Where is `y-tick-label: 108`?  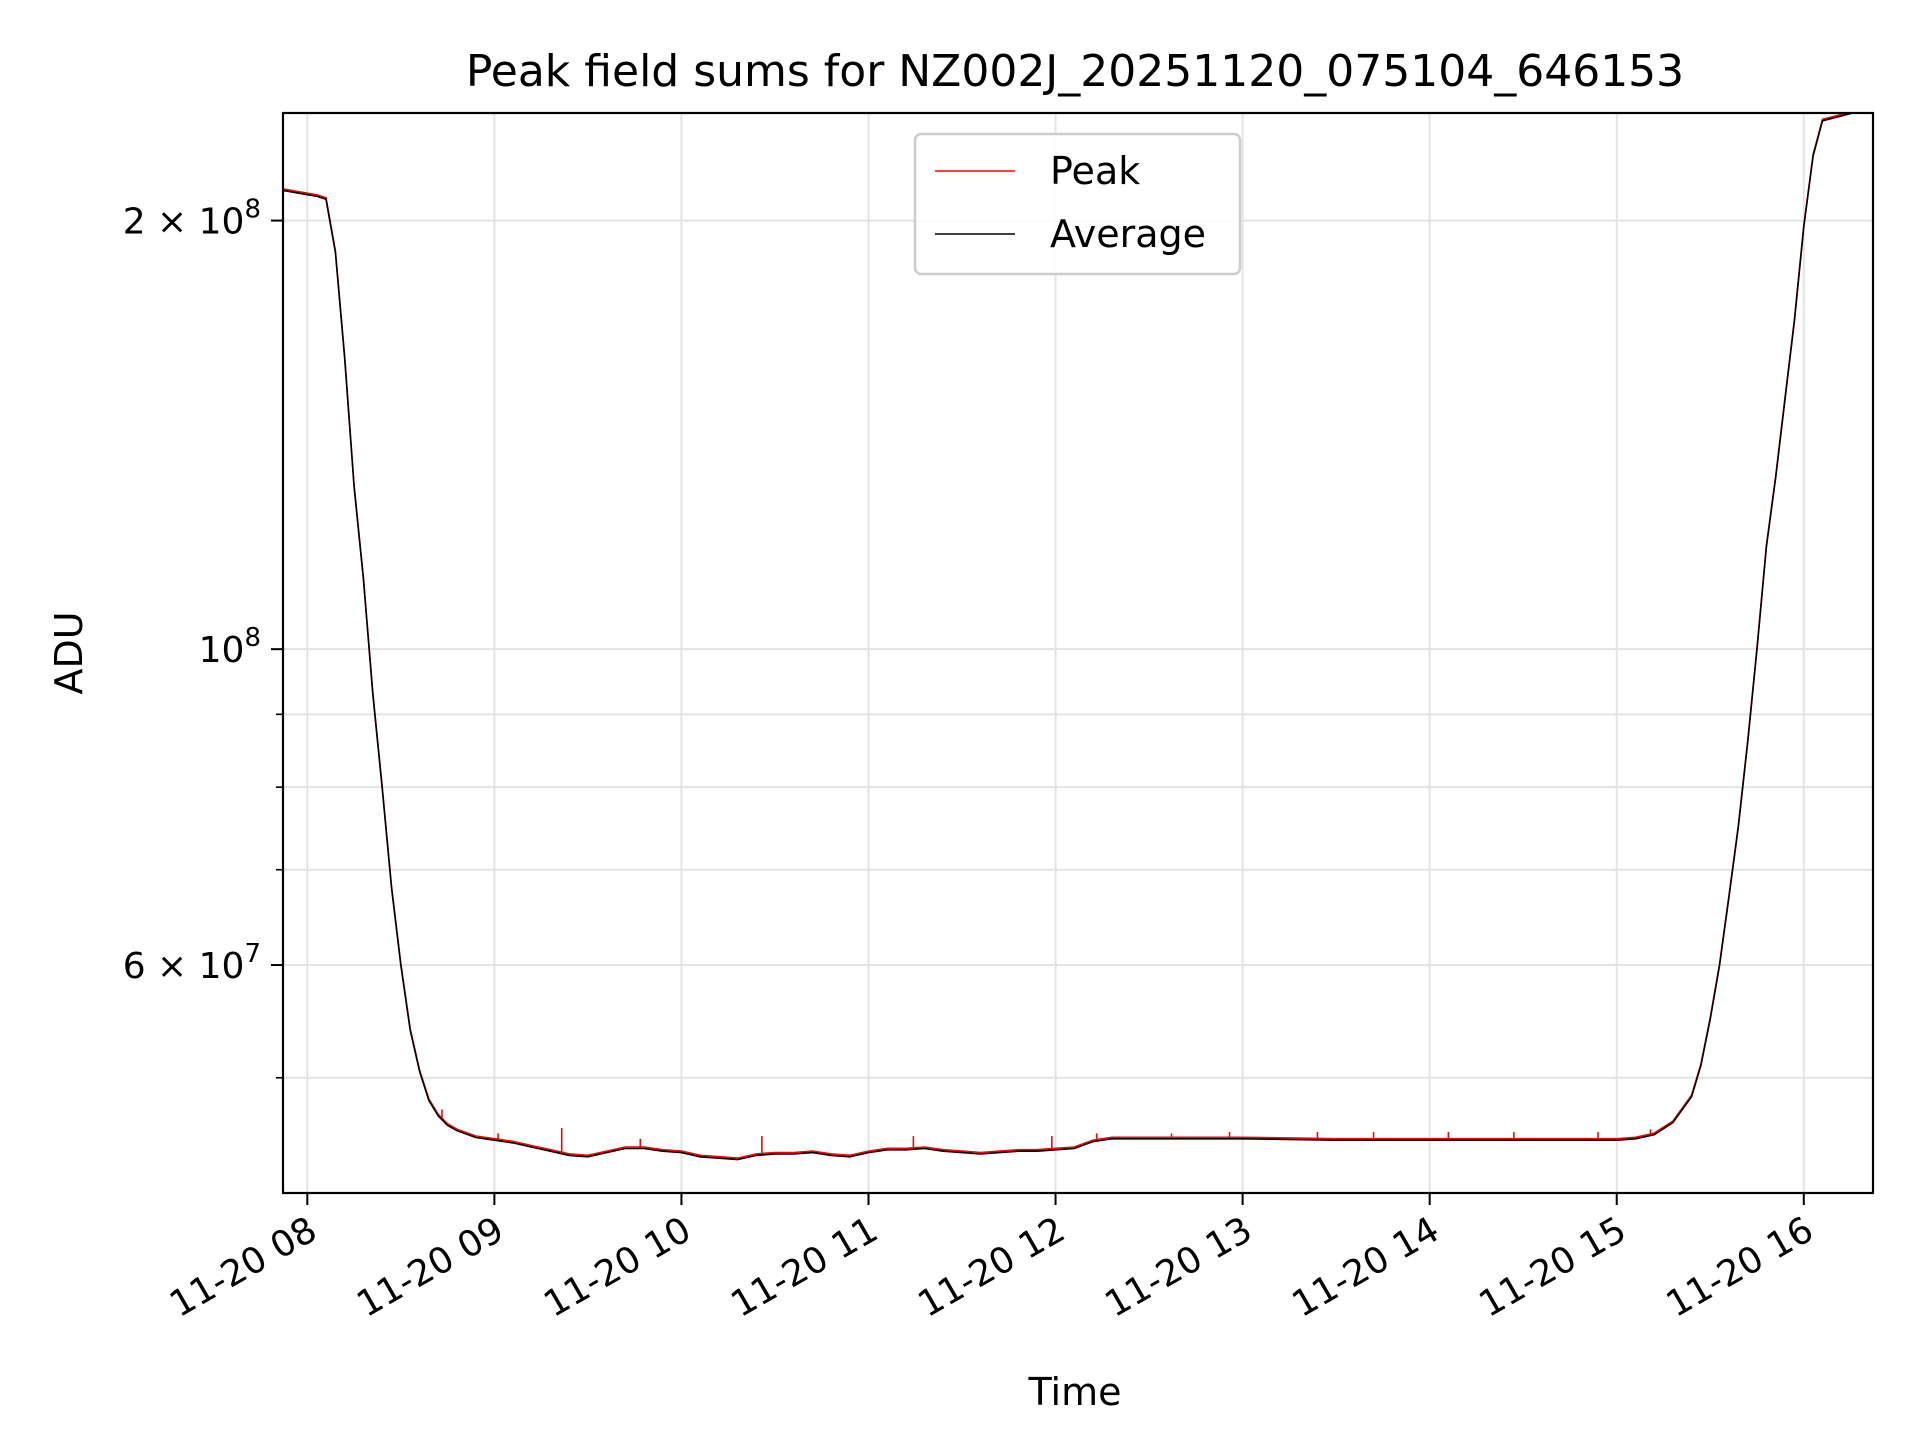 y-tick-label: 108 is located at coordinates (230, 647).